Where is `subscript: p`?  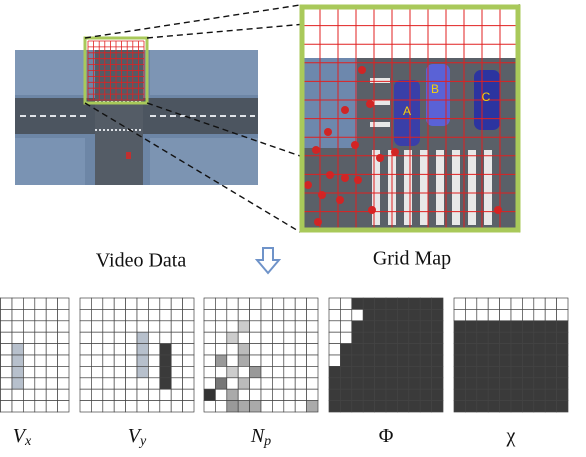
subscript: p is located at coordinates (267, 441).